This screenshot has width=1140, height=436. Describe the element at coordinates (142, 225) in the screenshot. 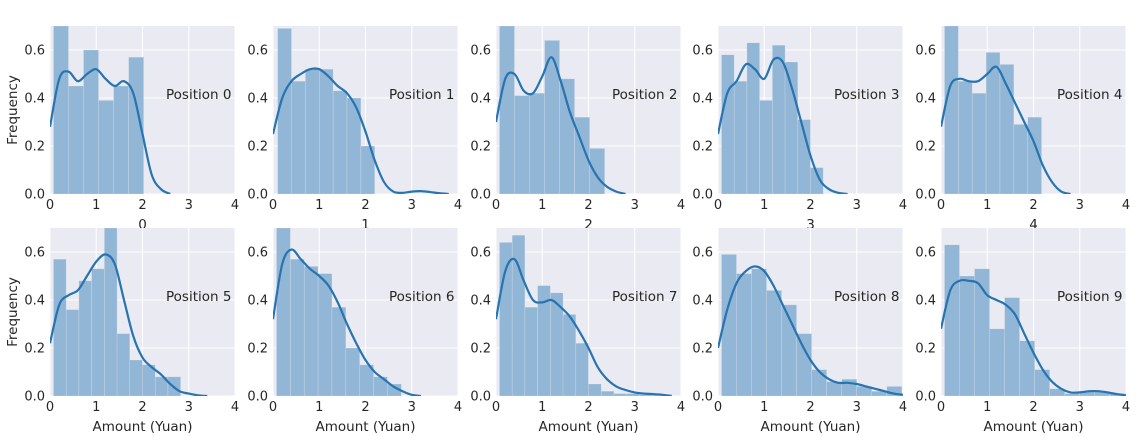

I see `x-axis-label: 0` at that location.